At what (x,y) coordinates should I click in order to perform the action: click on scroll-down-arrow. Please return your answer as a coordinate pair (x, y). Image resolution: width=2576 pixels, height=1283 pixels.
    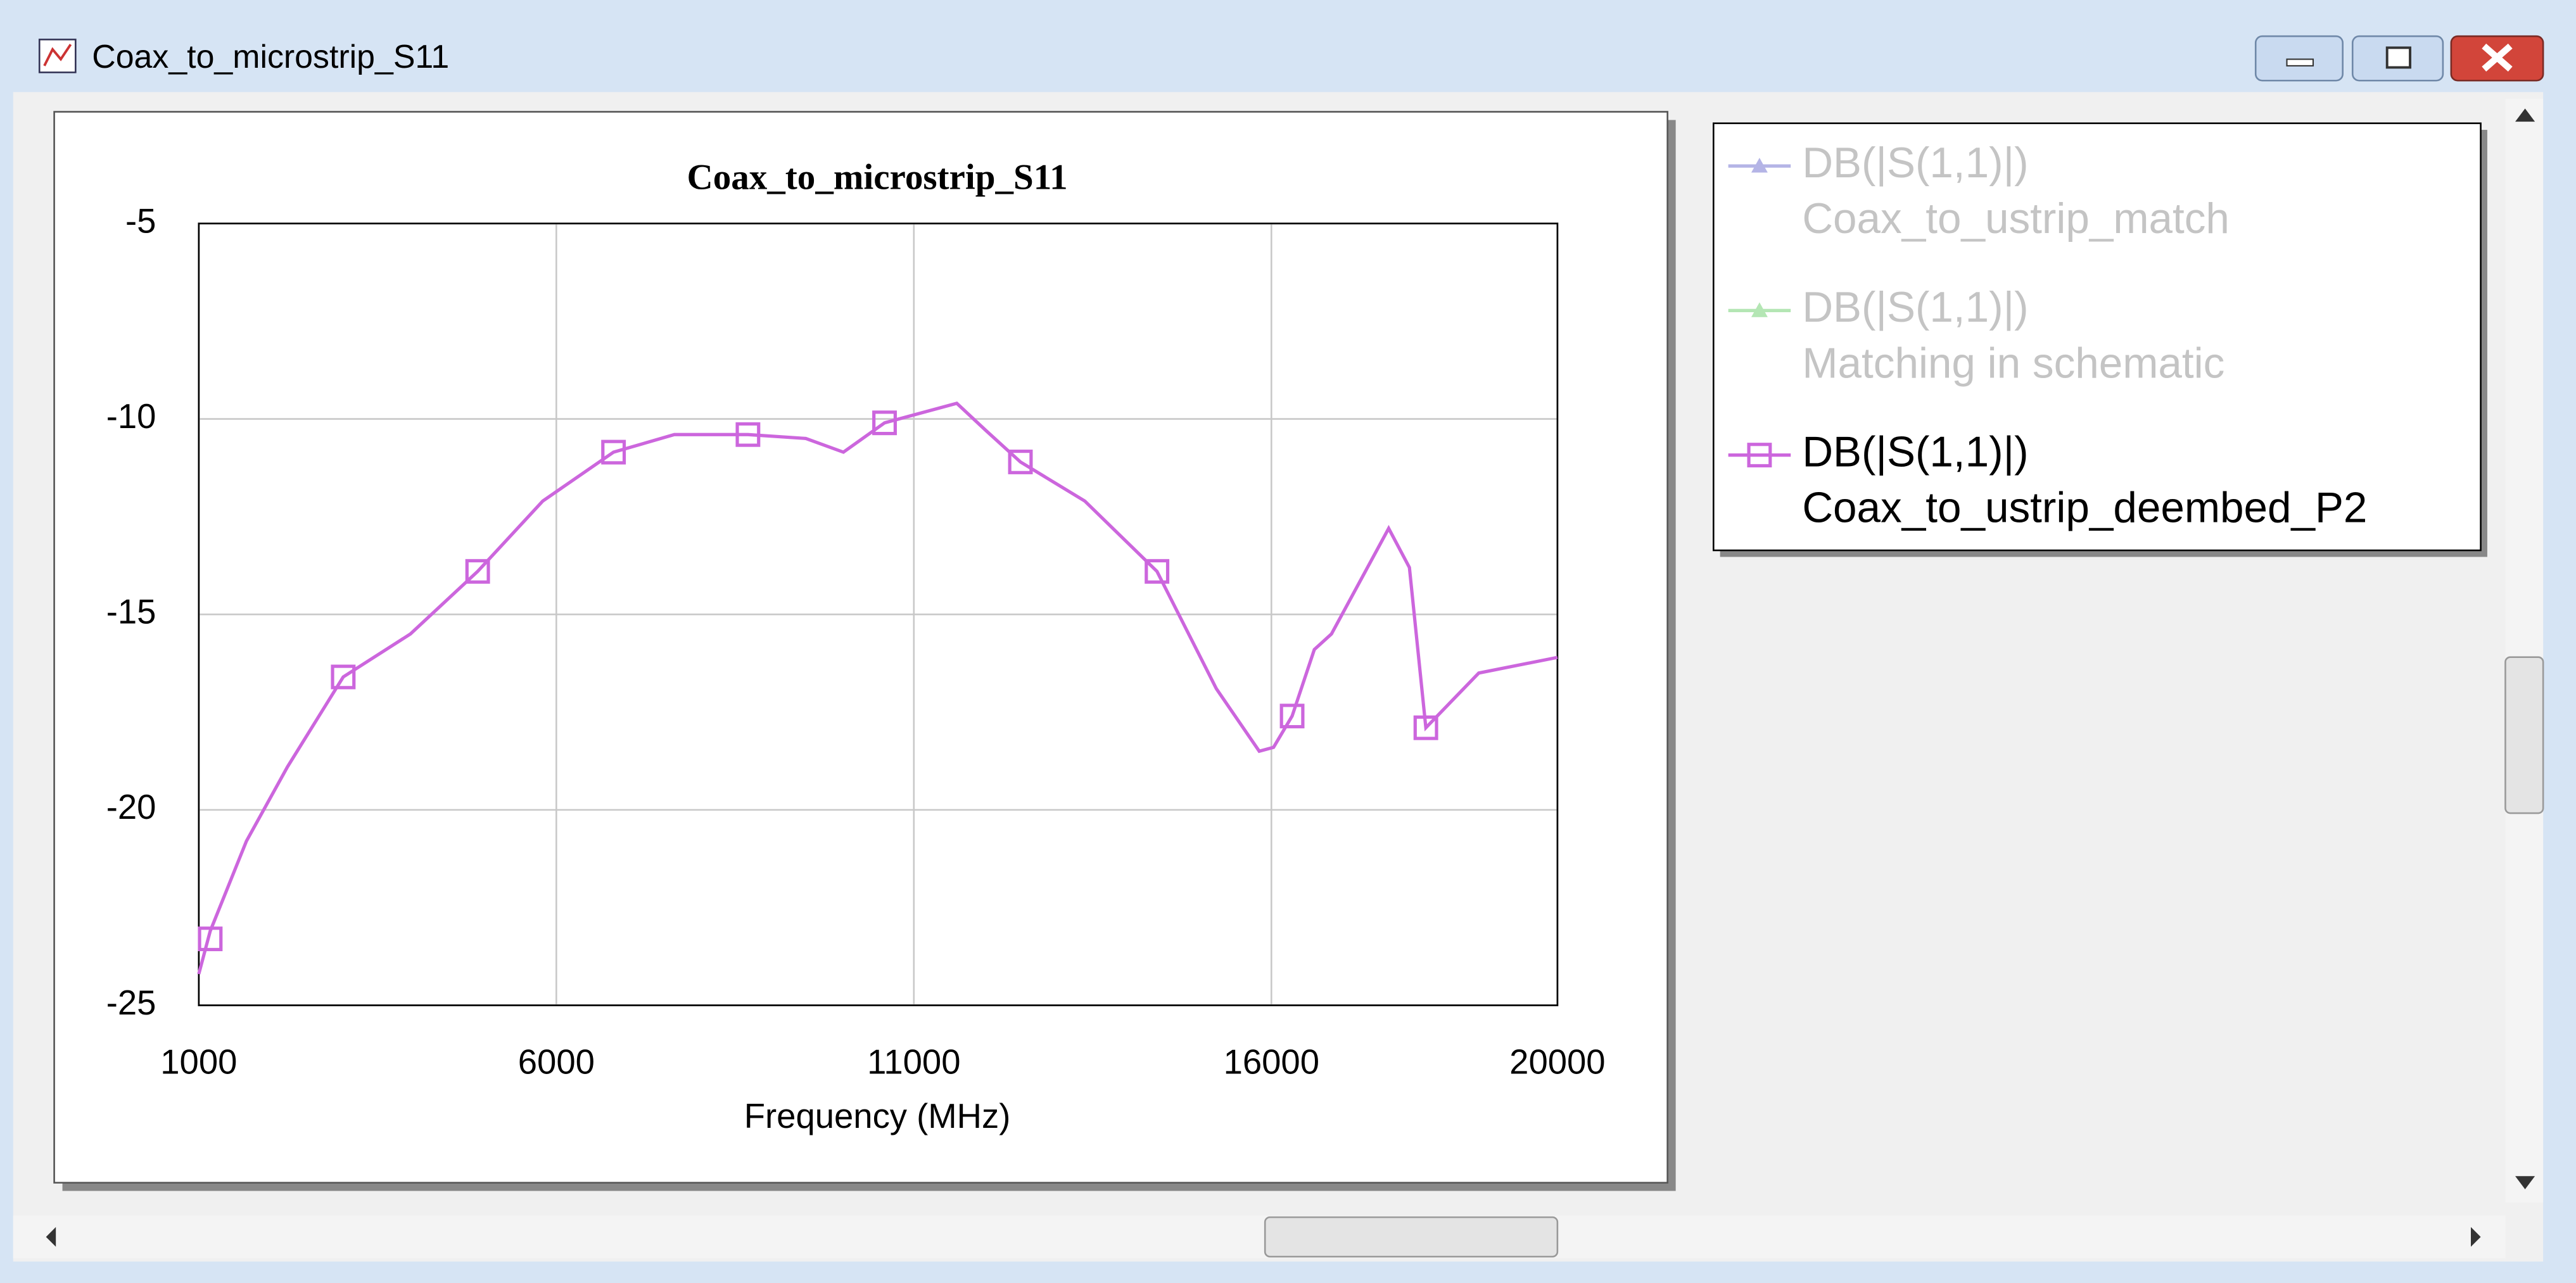
    Looking at the image, I should click on (2525, 1183).